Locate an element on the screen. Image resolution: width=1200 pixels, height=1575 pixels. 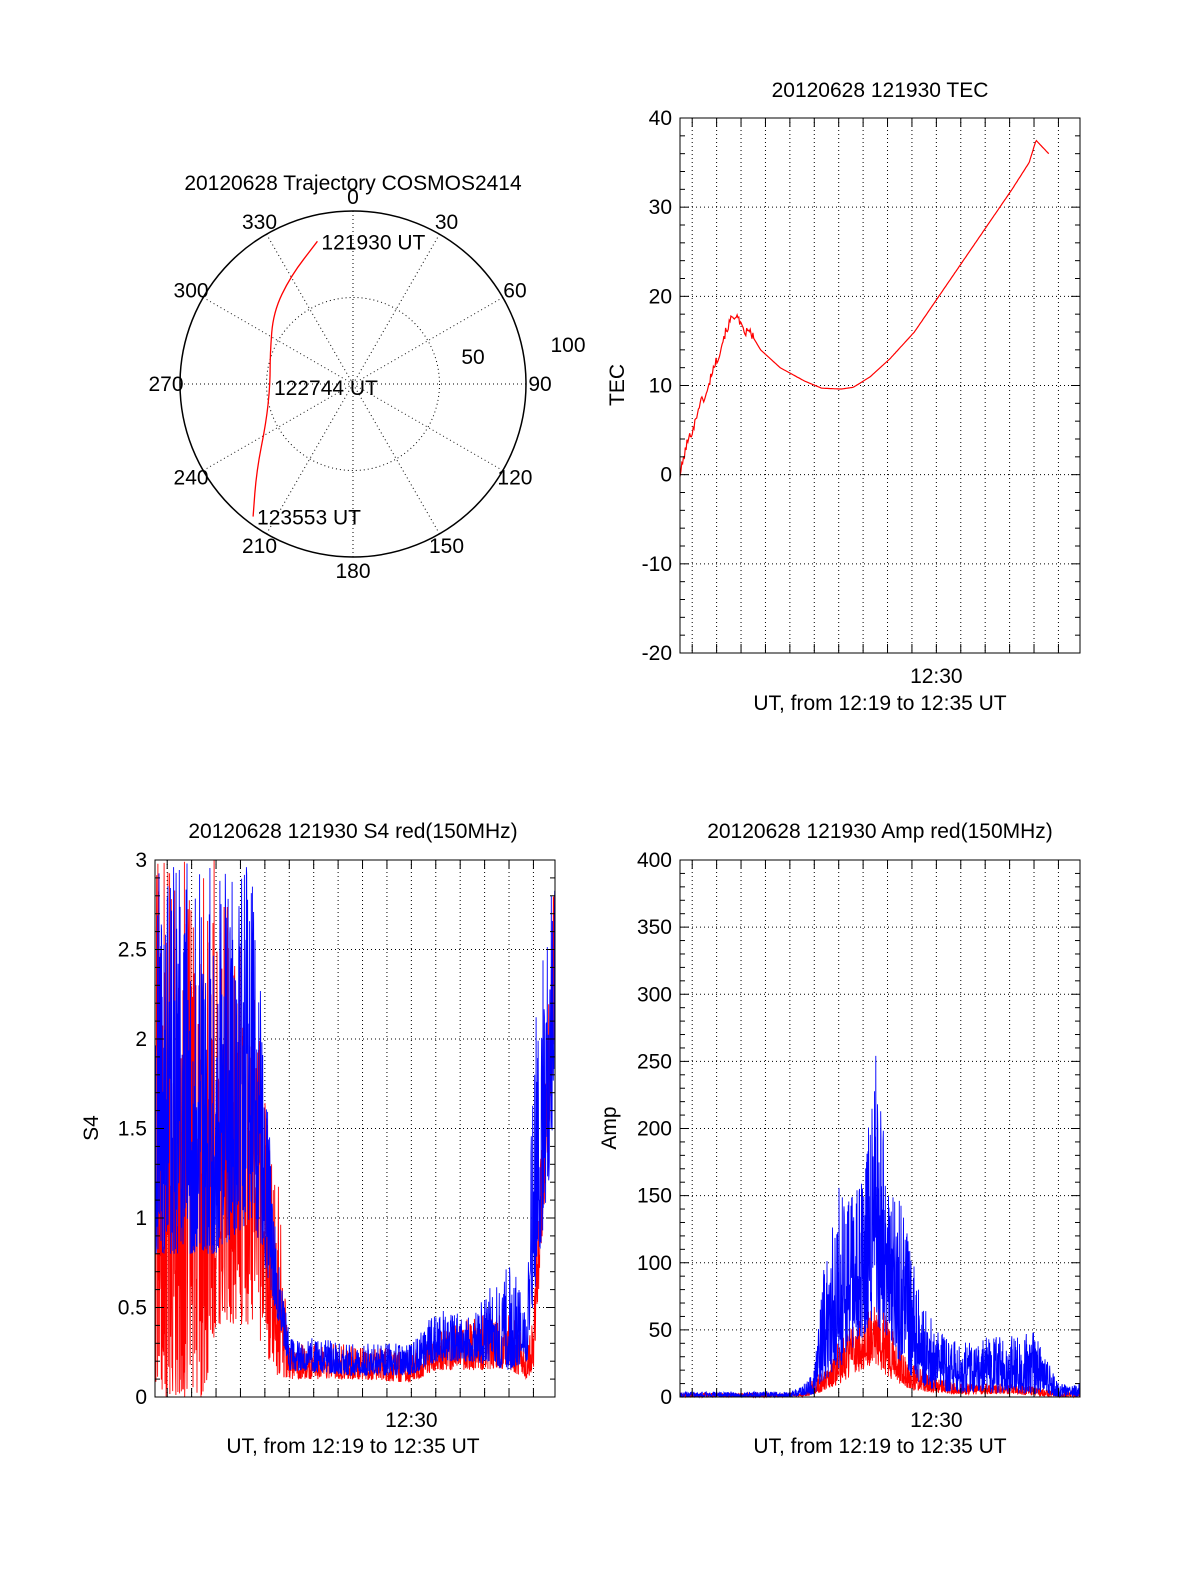
amp-ytick-label: 350 is located at coordinates (654, 927).